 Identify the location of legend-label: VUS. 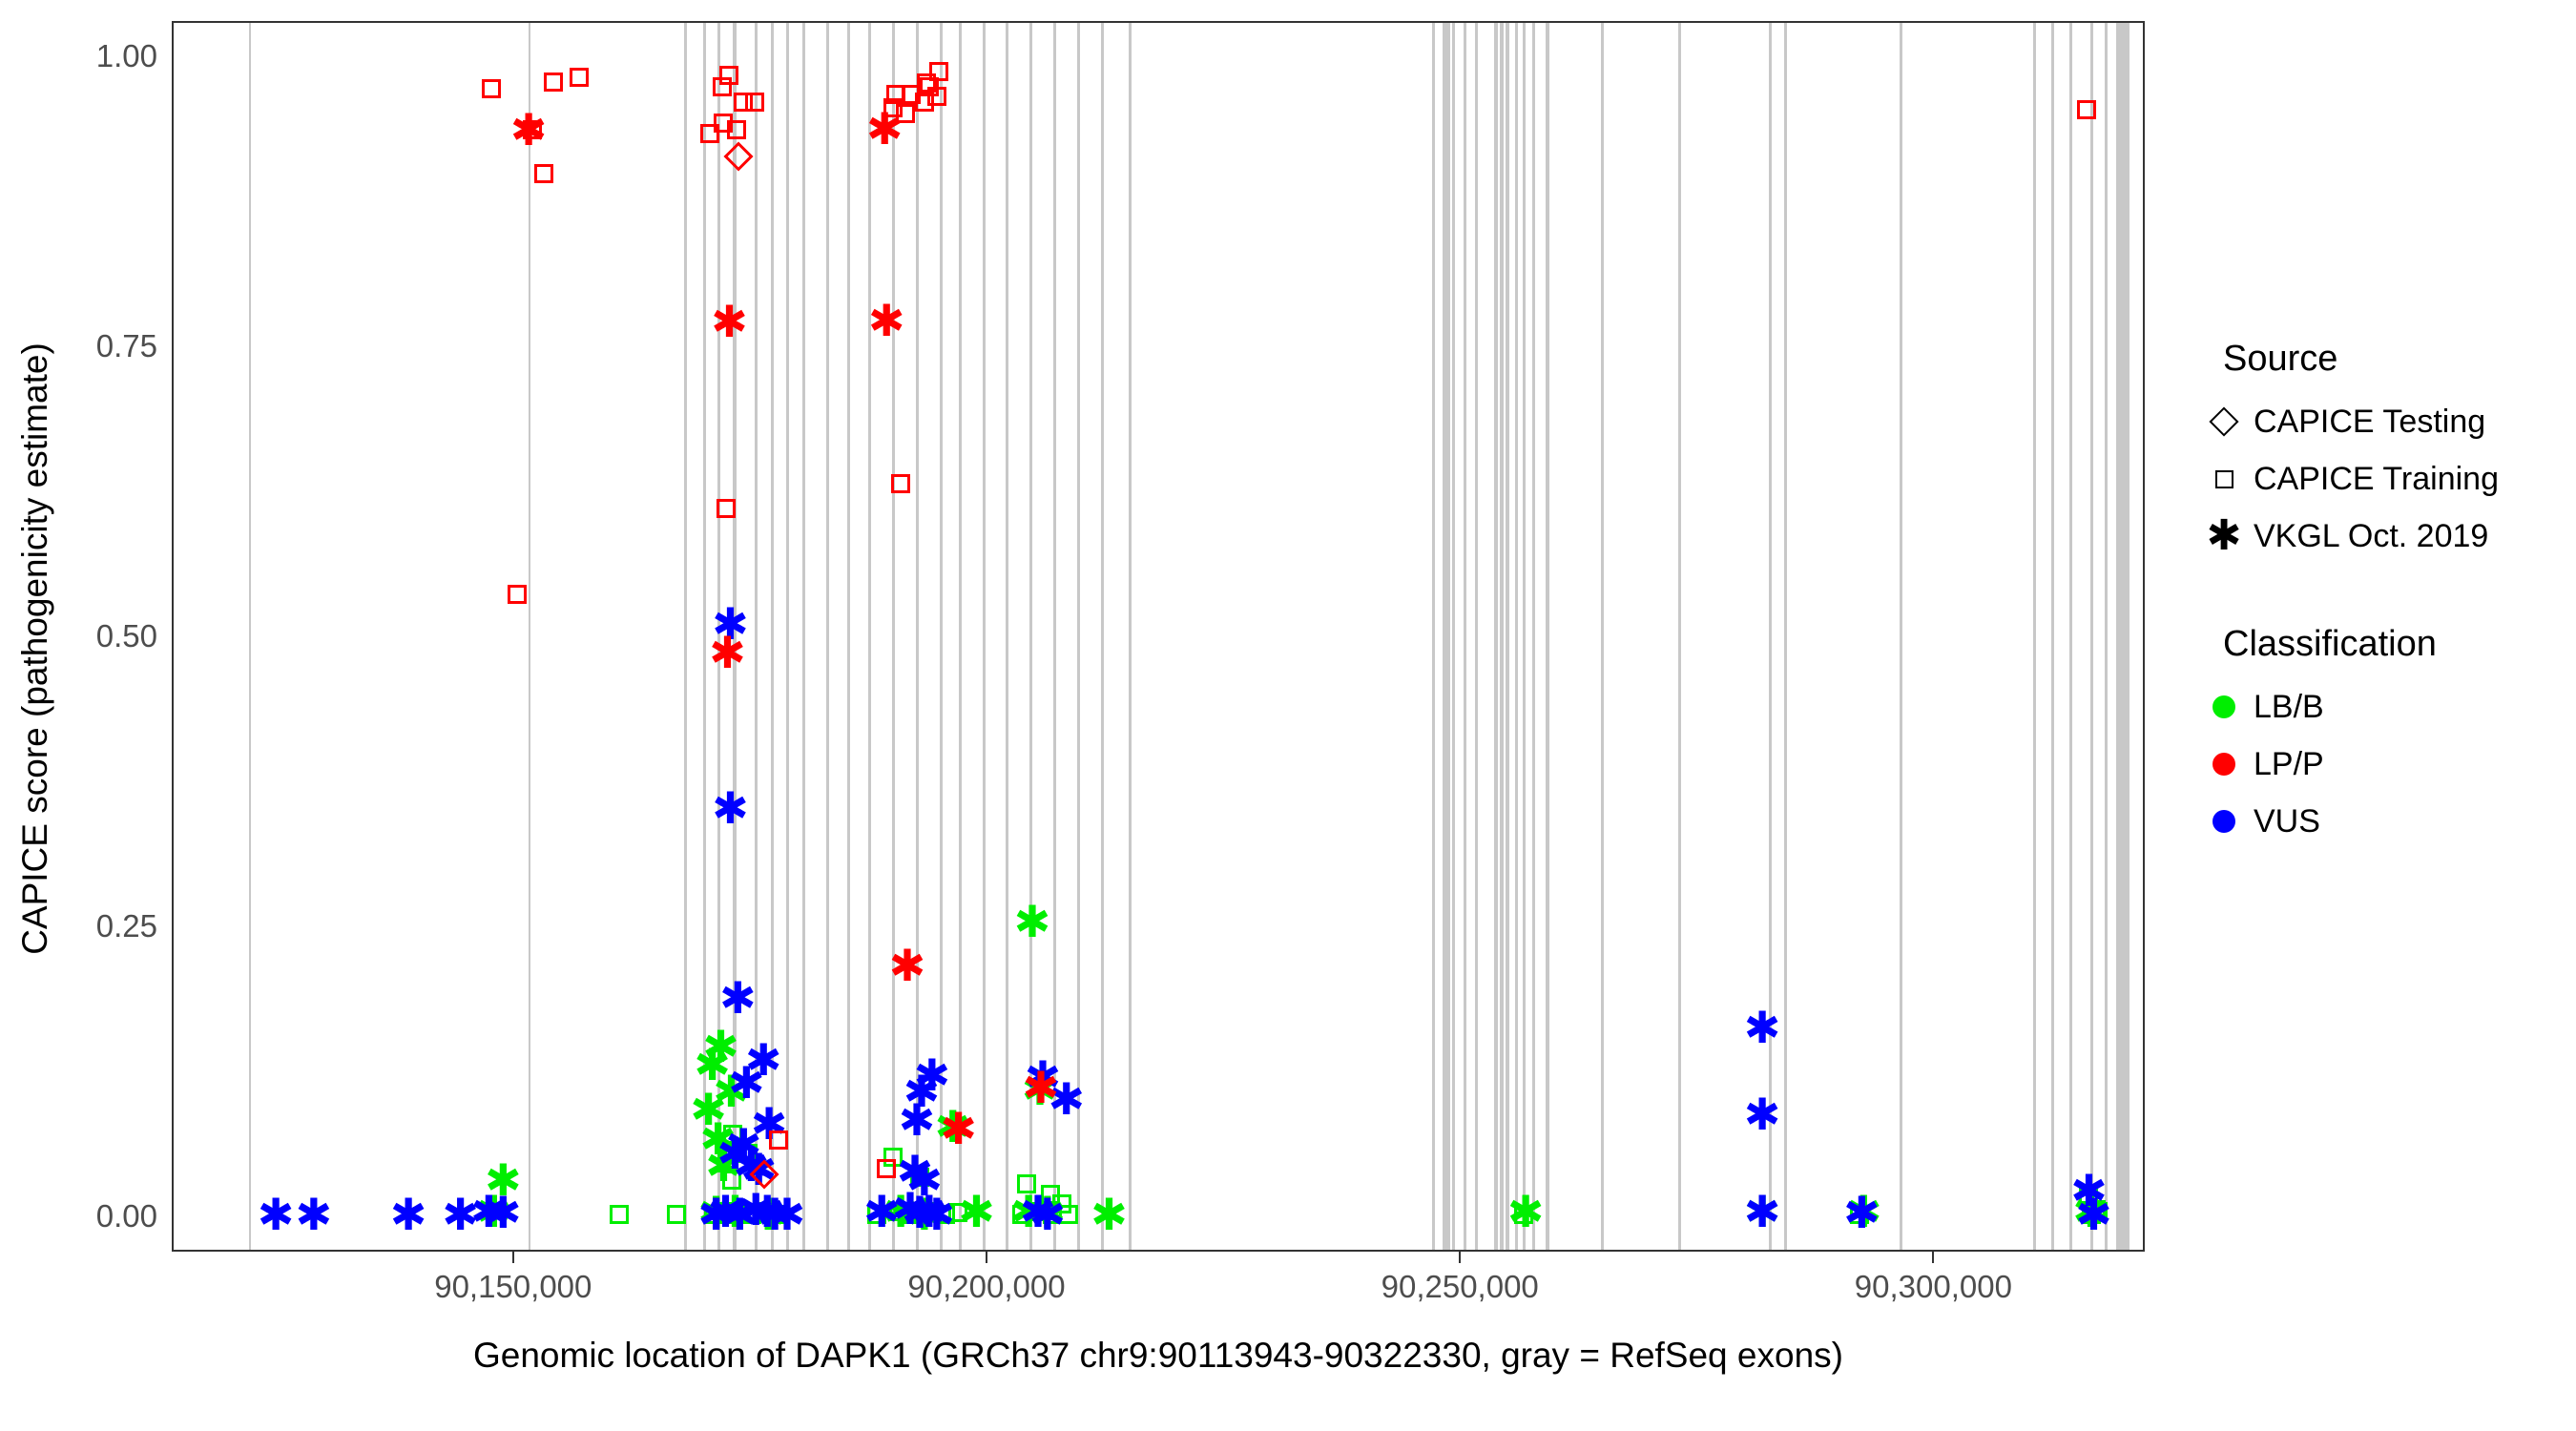
(2287, 821).